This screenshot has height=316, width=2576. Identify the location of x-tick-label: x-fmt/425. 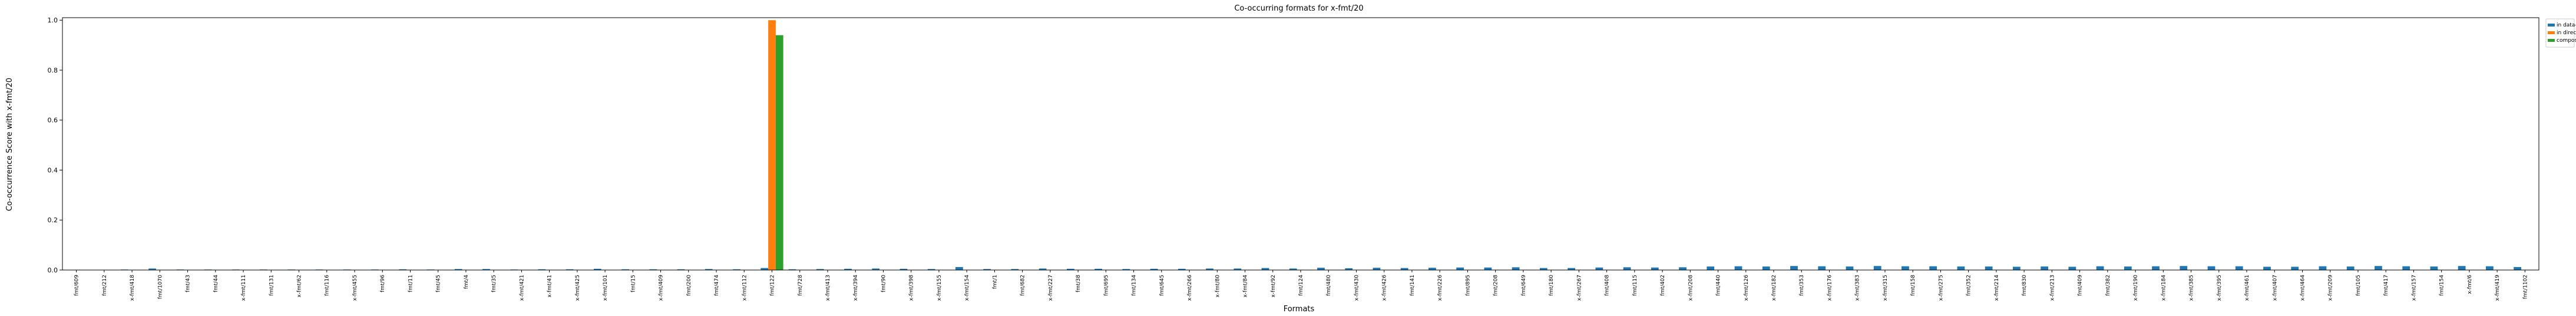
(578, 288).